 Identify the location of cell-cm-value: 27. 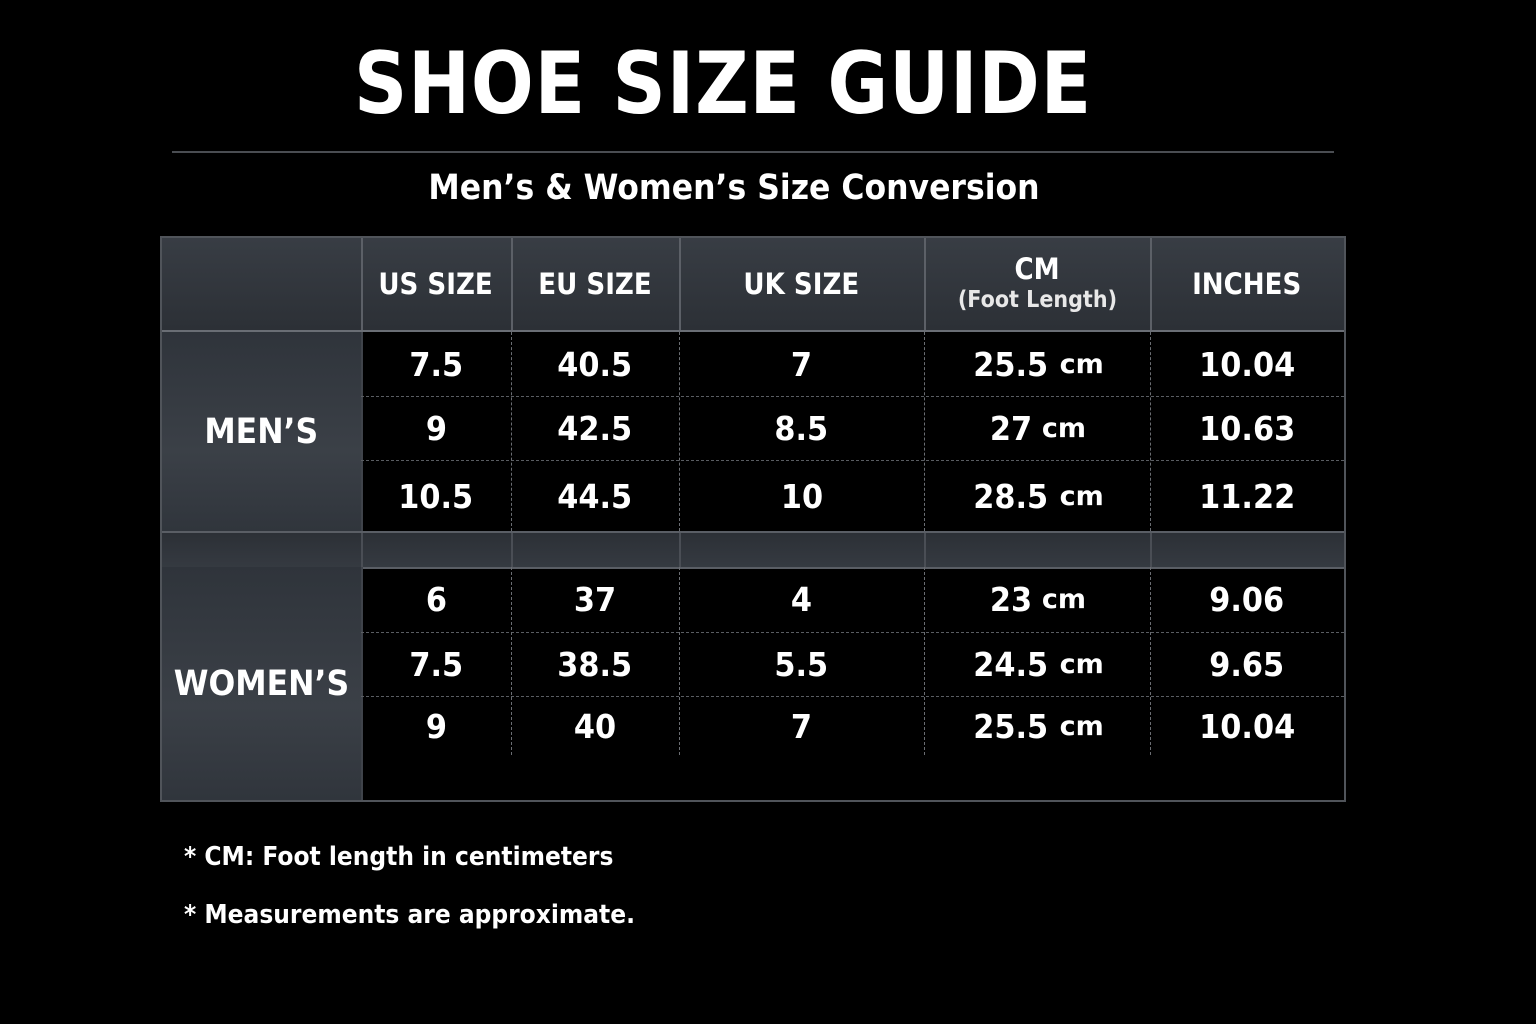
(1011, 428).